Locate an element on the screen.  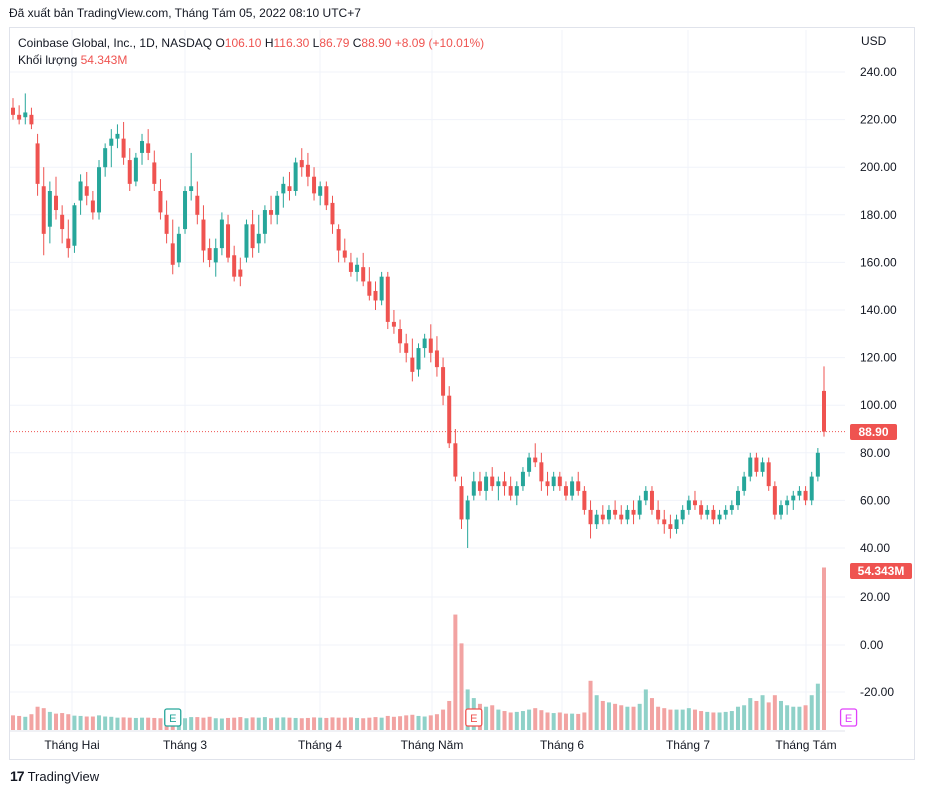
price-tick-label: 100.00 is located at coordinates (878, 405).